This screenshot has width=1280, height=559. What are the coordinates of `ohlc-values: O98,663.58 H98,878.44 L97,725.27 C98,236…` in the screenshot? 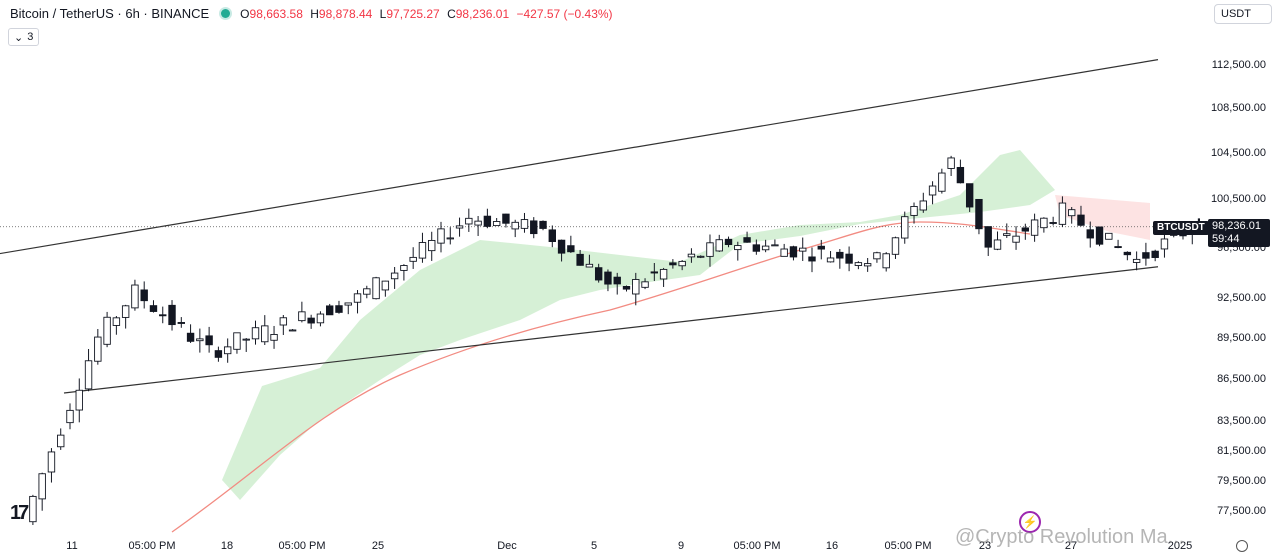 It's located at (426, 13).